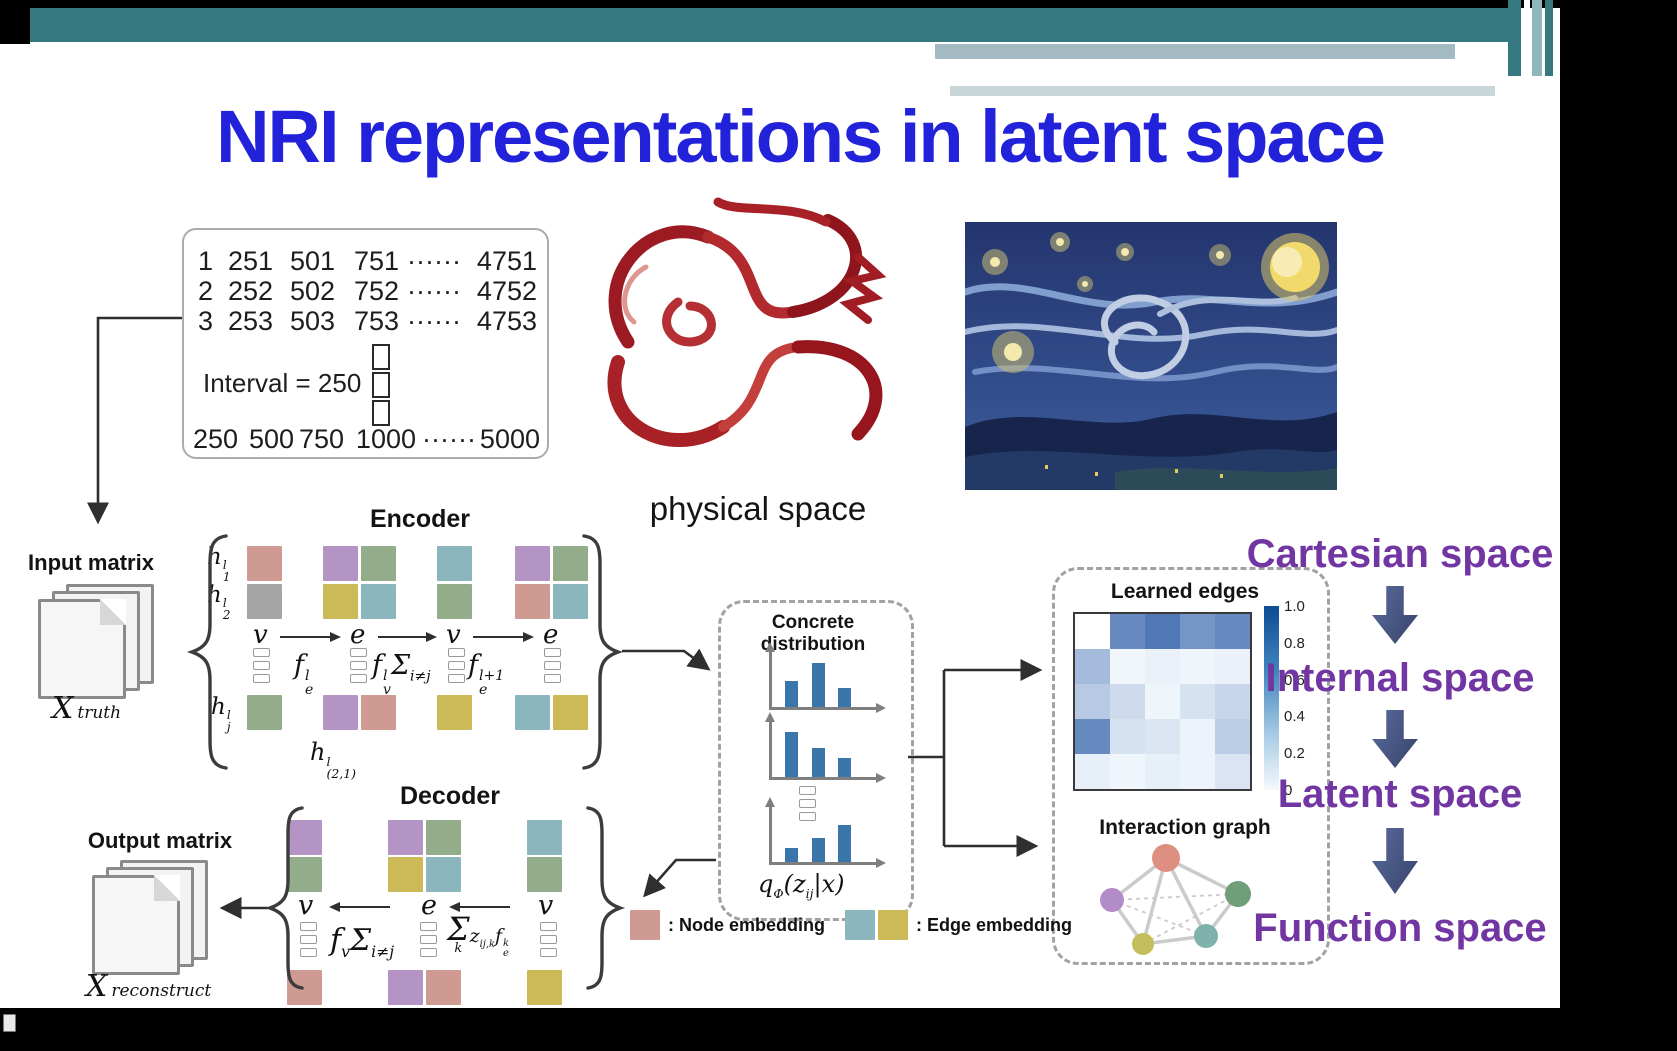 This screenshot has width=1677, height=1051. What do you see at coordinates (1294, 717) in the screenshot?
I see `colorbar-tick: 0.4` at bounding box center [1294, 717].